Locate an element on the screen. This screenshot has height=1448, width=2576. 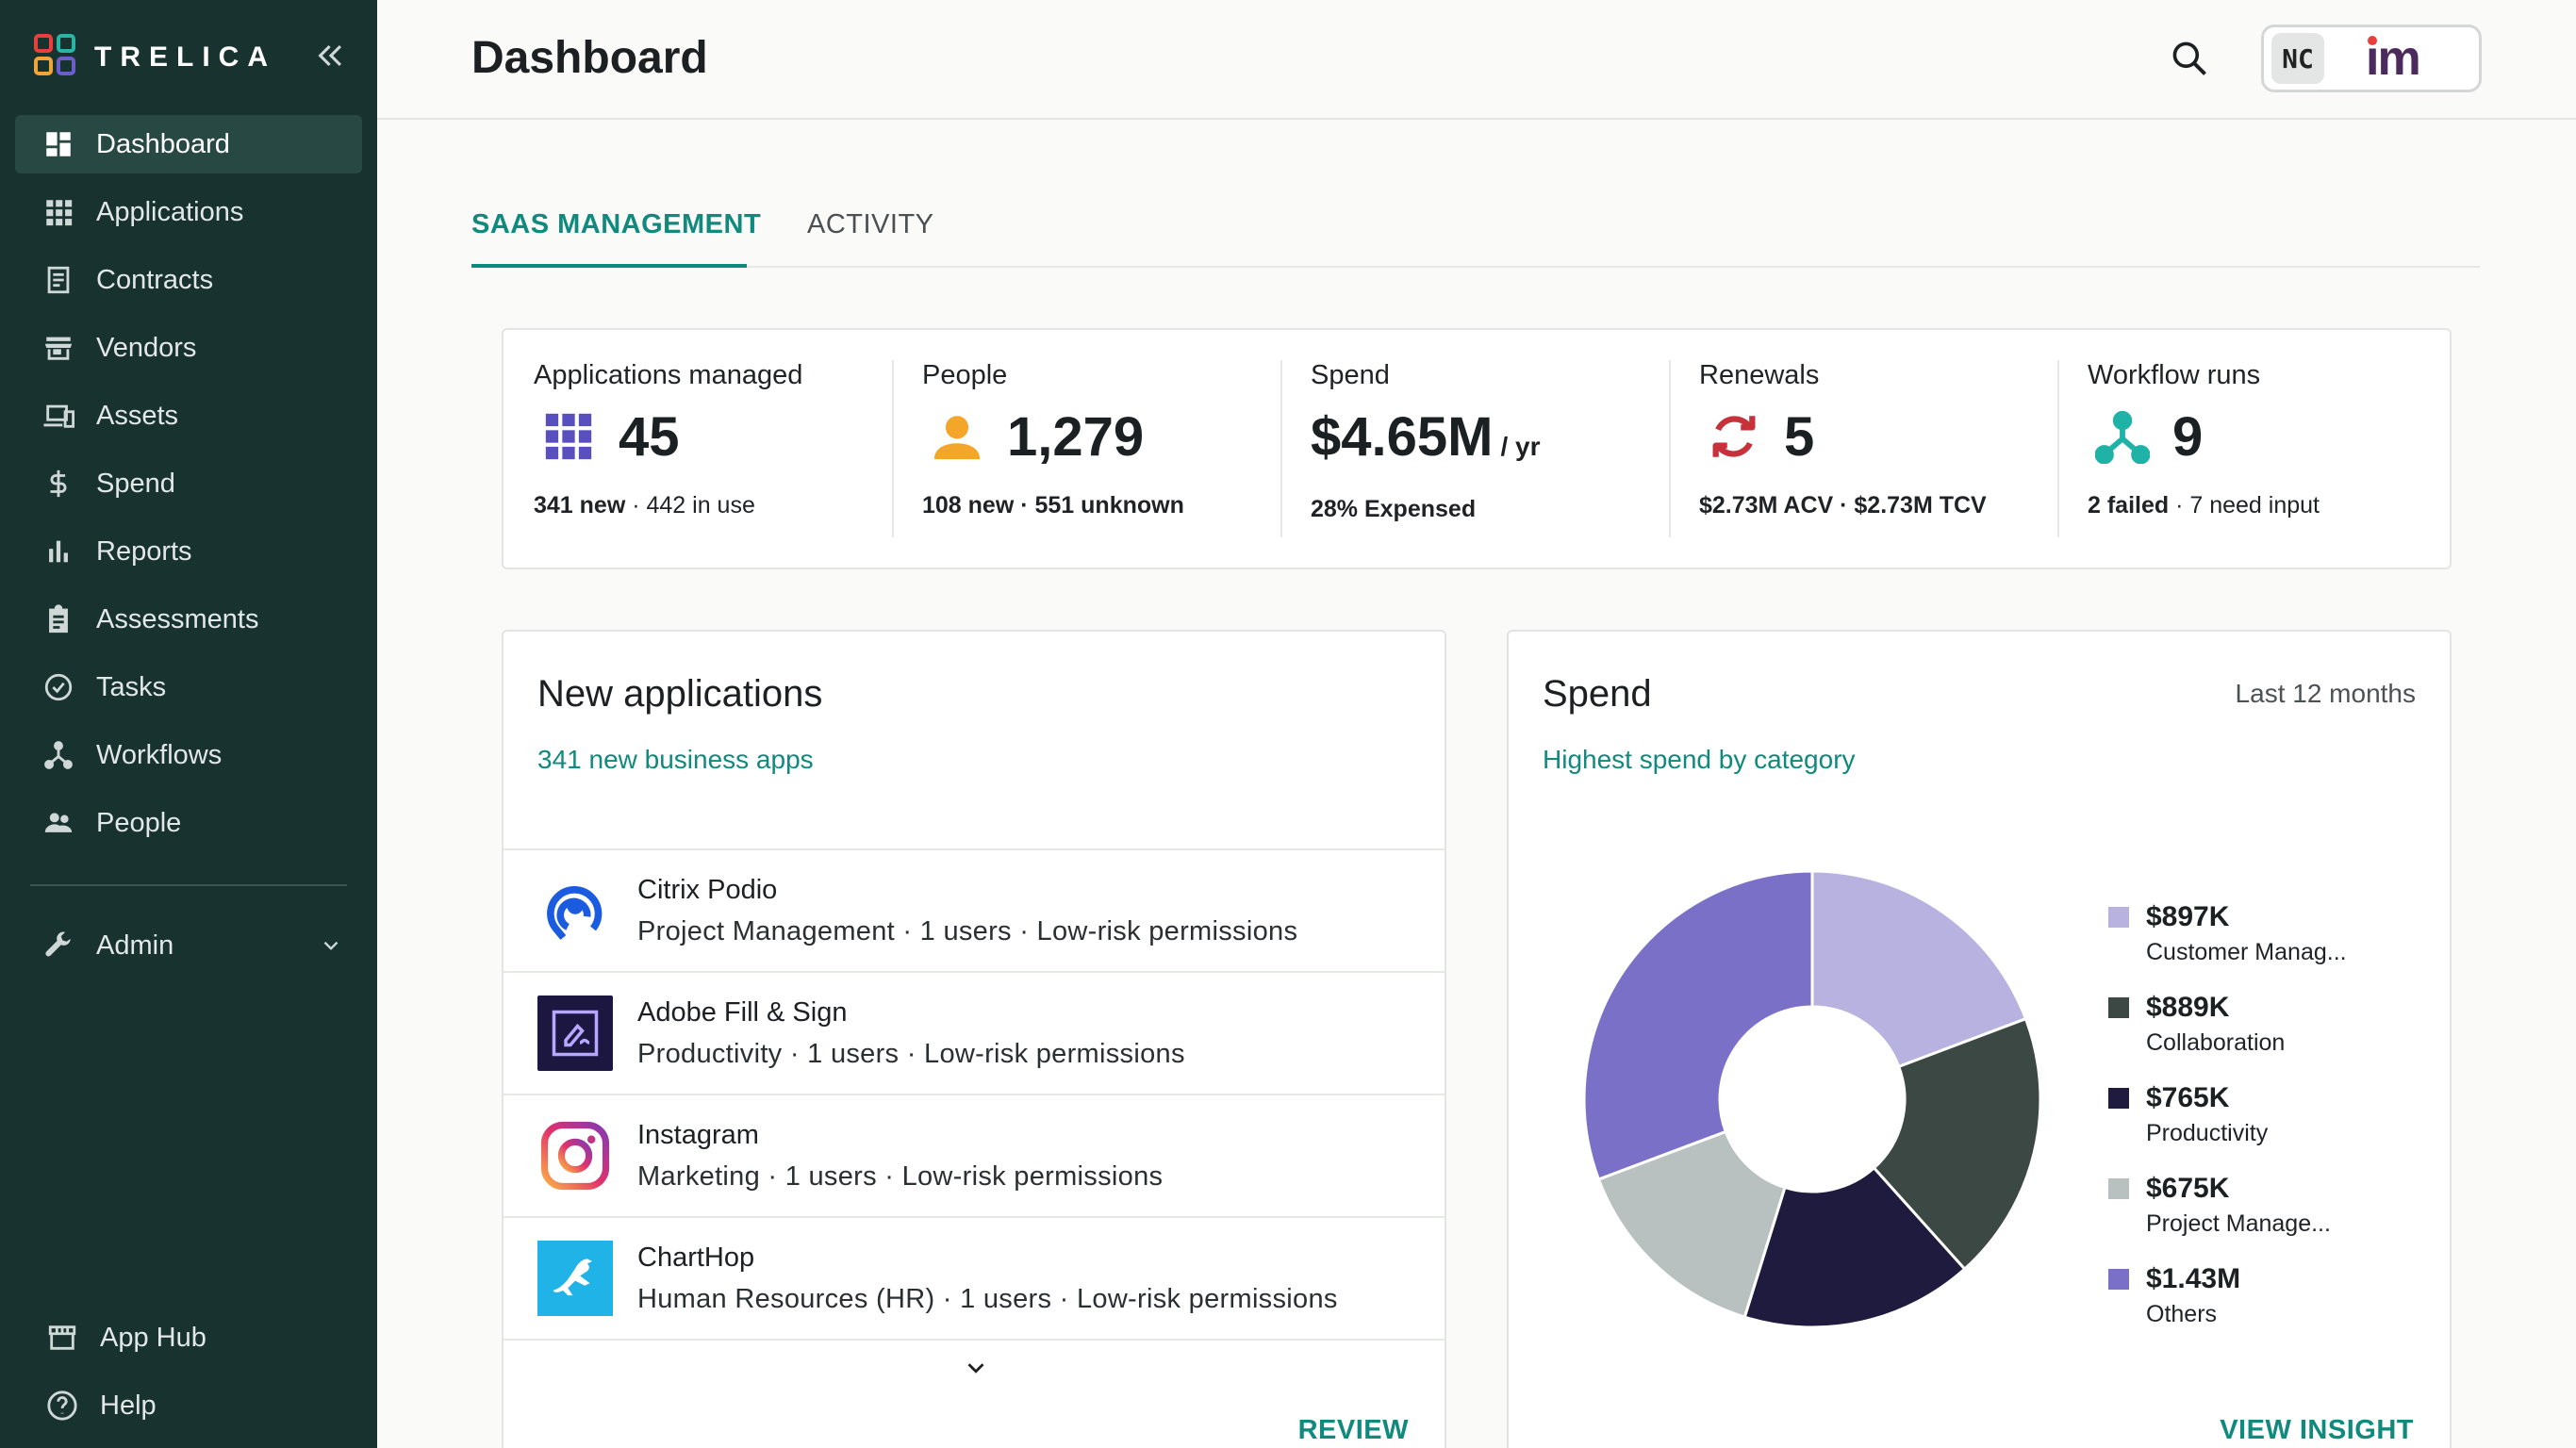
sidebar-item-workflows: Workflows is located at coordinates (188, 755).